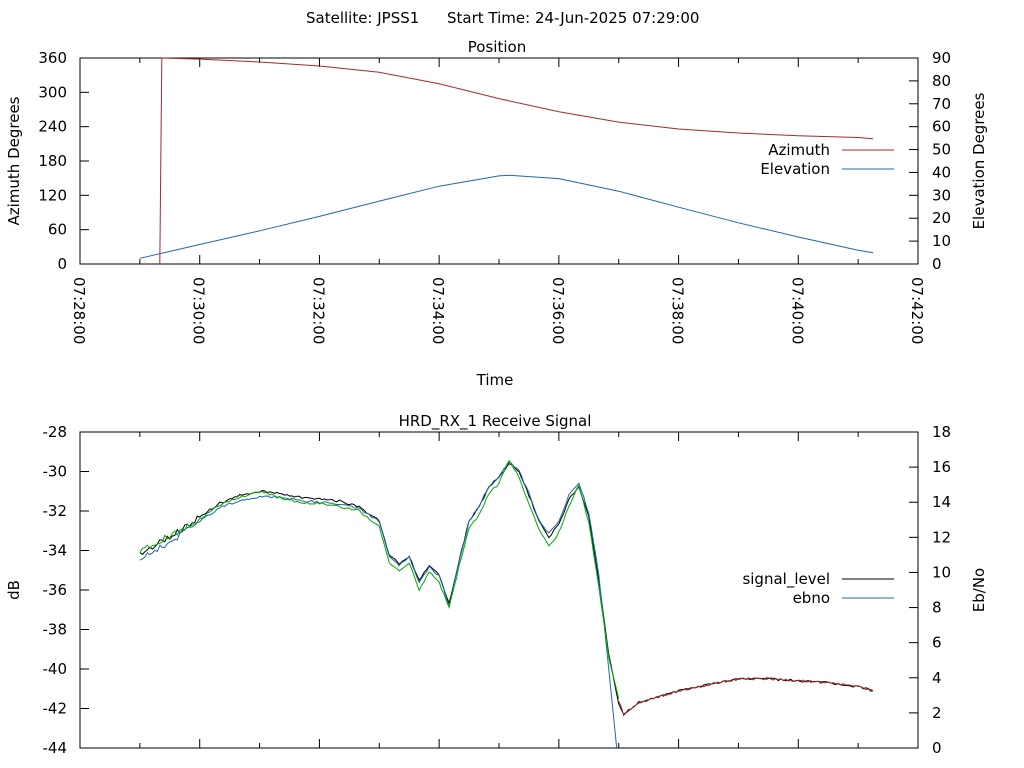 The height and width of the screenshot is (768, 1024). What do you see at coordinates (438, 310) in the screenshot?
I see `x-axis-tick-label: 07:34:00` at bounding box center [438, 310].